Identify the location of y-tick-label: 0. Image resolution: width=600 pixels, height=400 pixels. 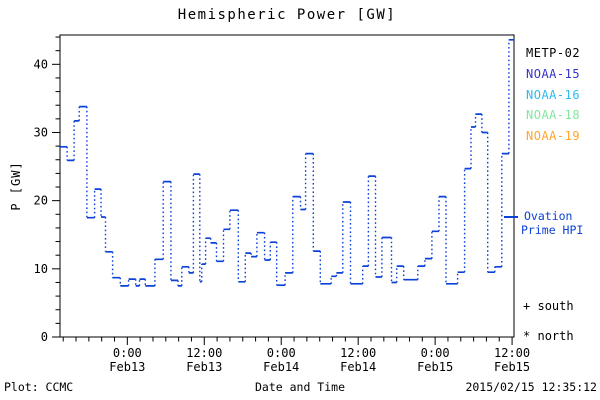
(44, 337).